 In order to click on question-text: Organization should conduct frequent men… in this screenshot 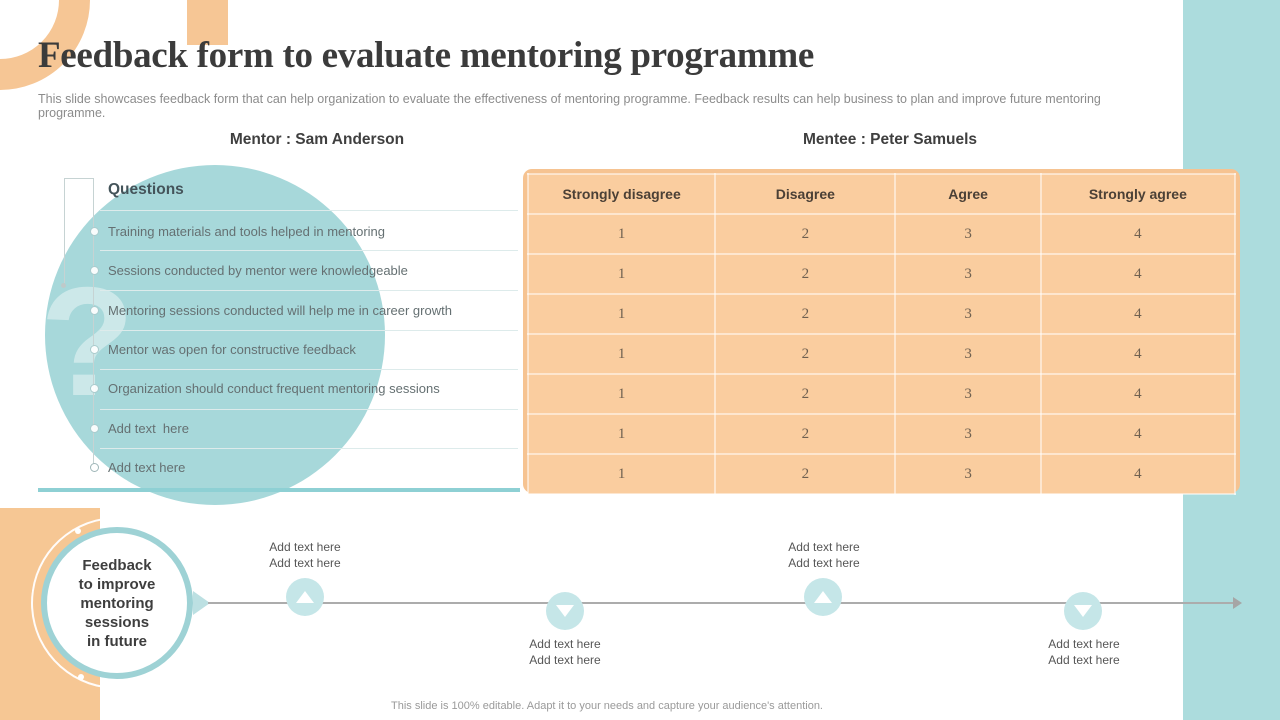, I will do `click(274, 388)`.